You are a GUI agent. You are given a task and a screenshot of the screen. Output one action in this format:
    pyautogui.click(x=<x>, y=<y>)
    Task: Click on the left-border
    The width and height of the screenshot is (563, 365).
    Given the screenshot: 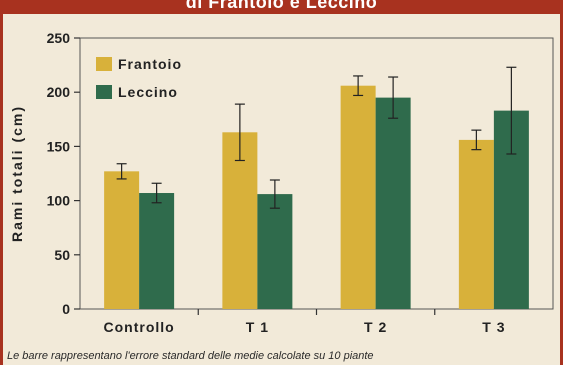 What is the action you would take?
    pyautogui.click(x=1, y=189)
    